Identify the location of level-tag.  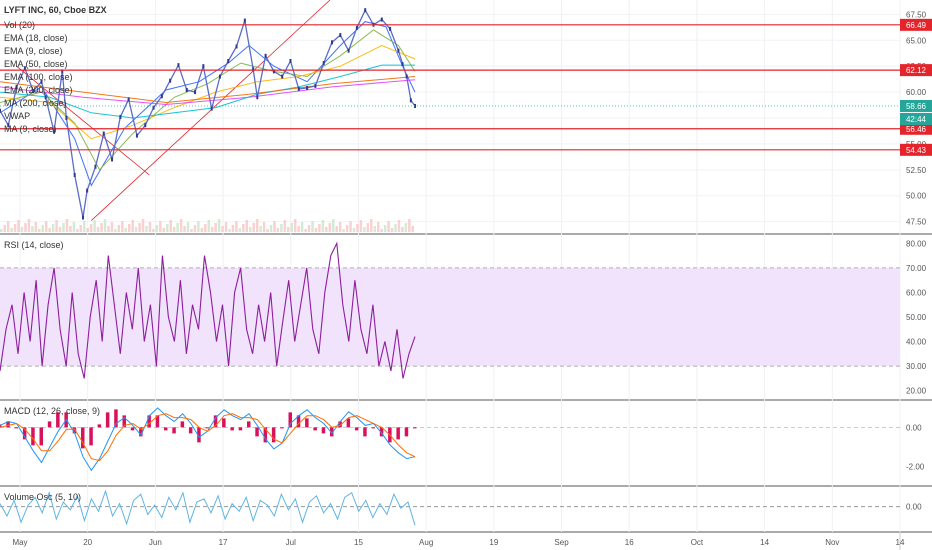
(916, 128).